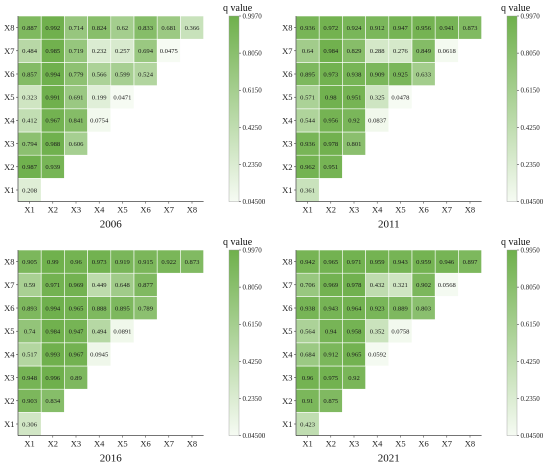  What do you see at coordinates (53, 401) in the screenshot?
I see `cell-value-label: 0.834` at bounding box center [53, 401].